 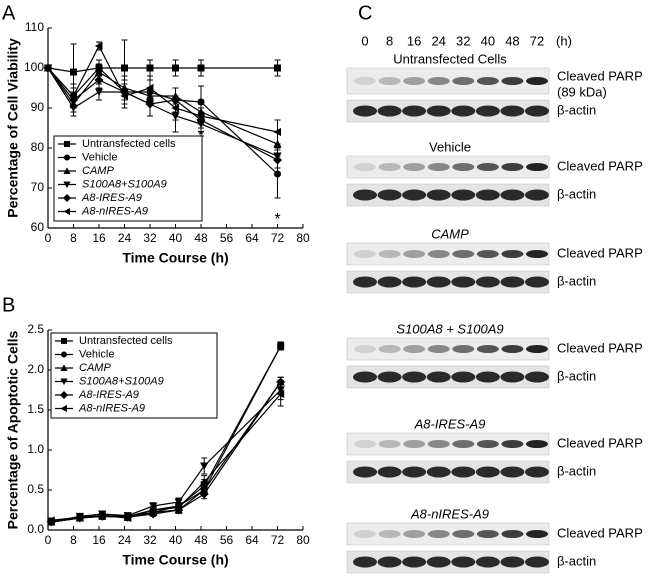 I want to click on y-tick-label: 80, so click(x=38, y=147).